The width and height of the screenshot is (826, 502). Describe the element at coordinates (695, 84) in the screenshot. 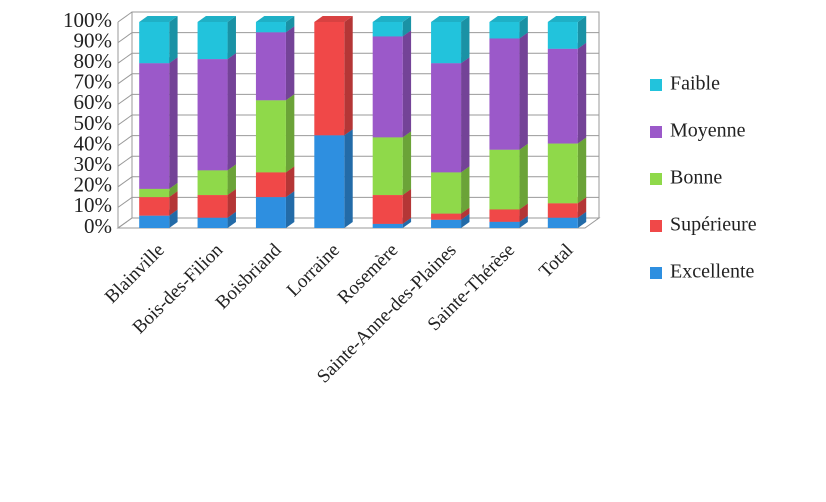

I see `legend-label: Faible` at that location.